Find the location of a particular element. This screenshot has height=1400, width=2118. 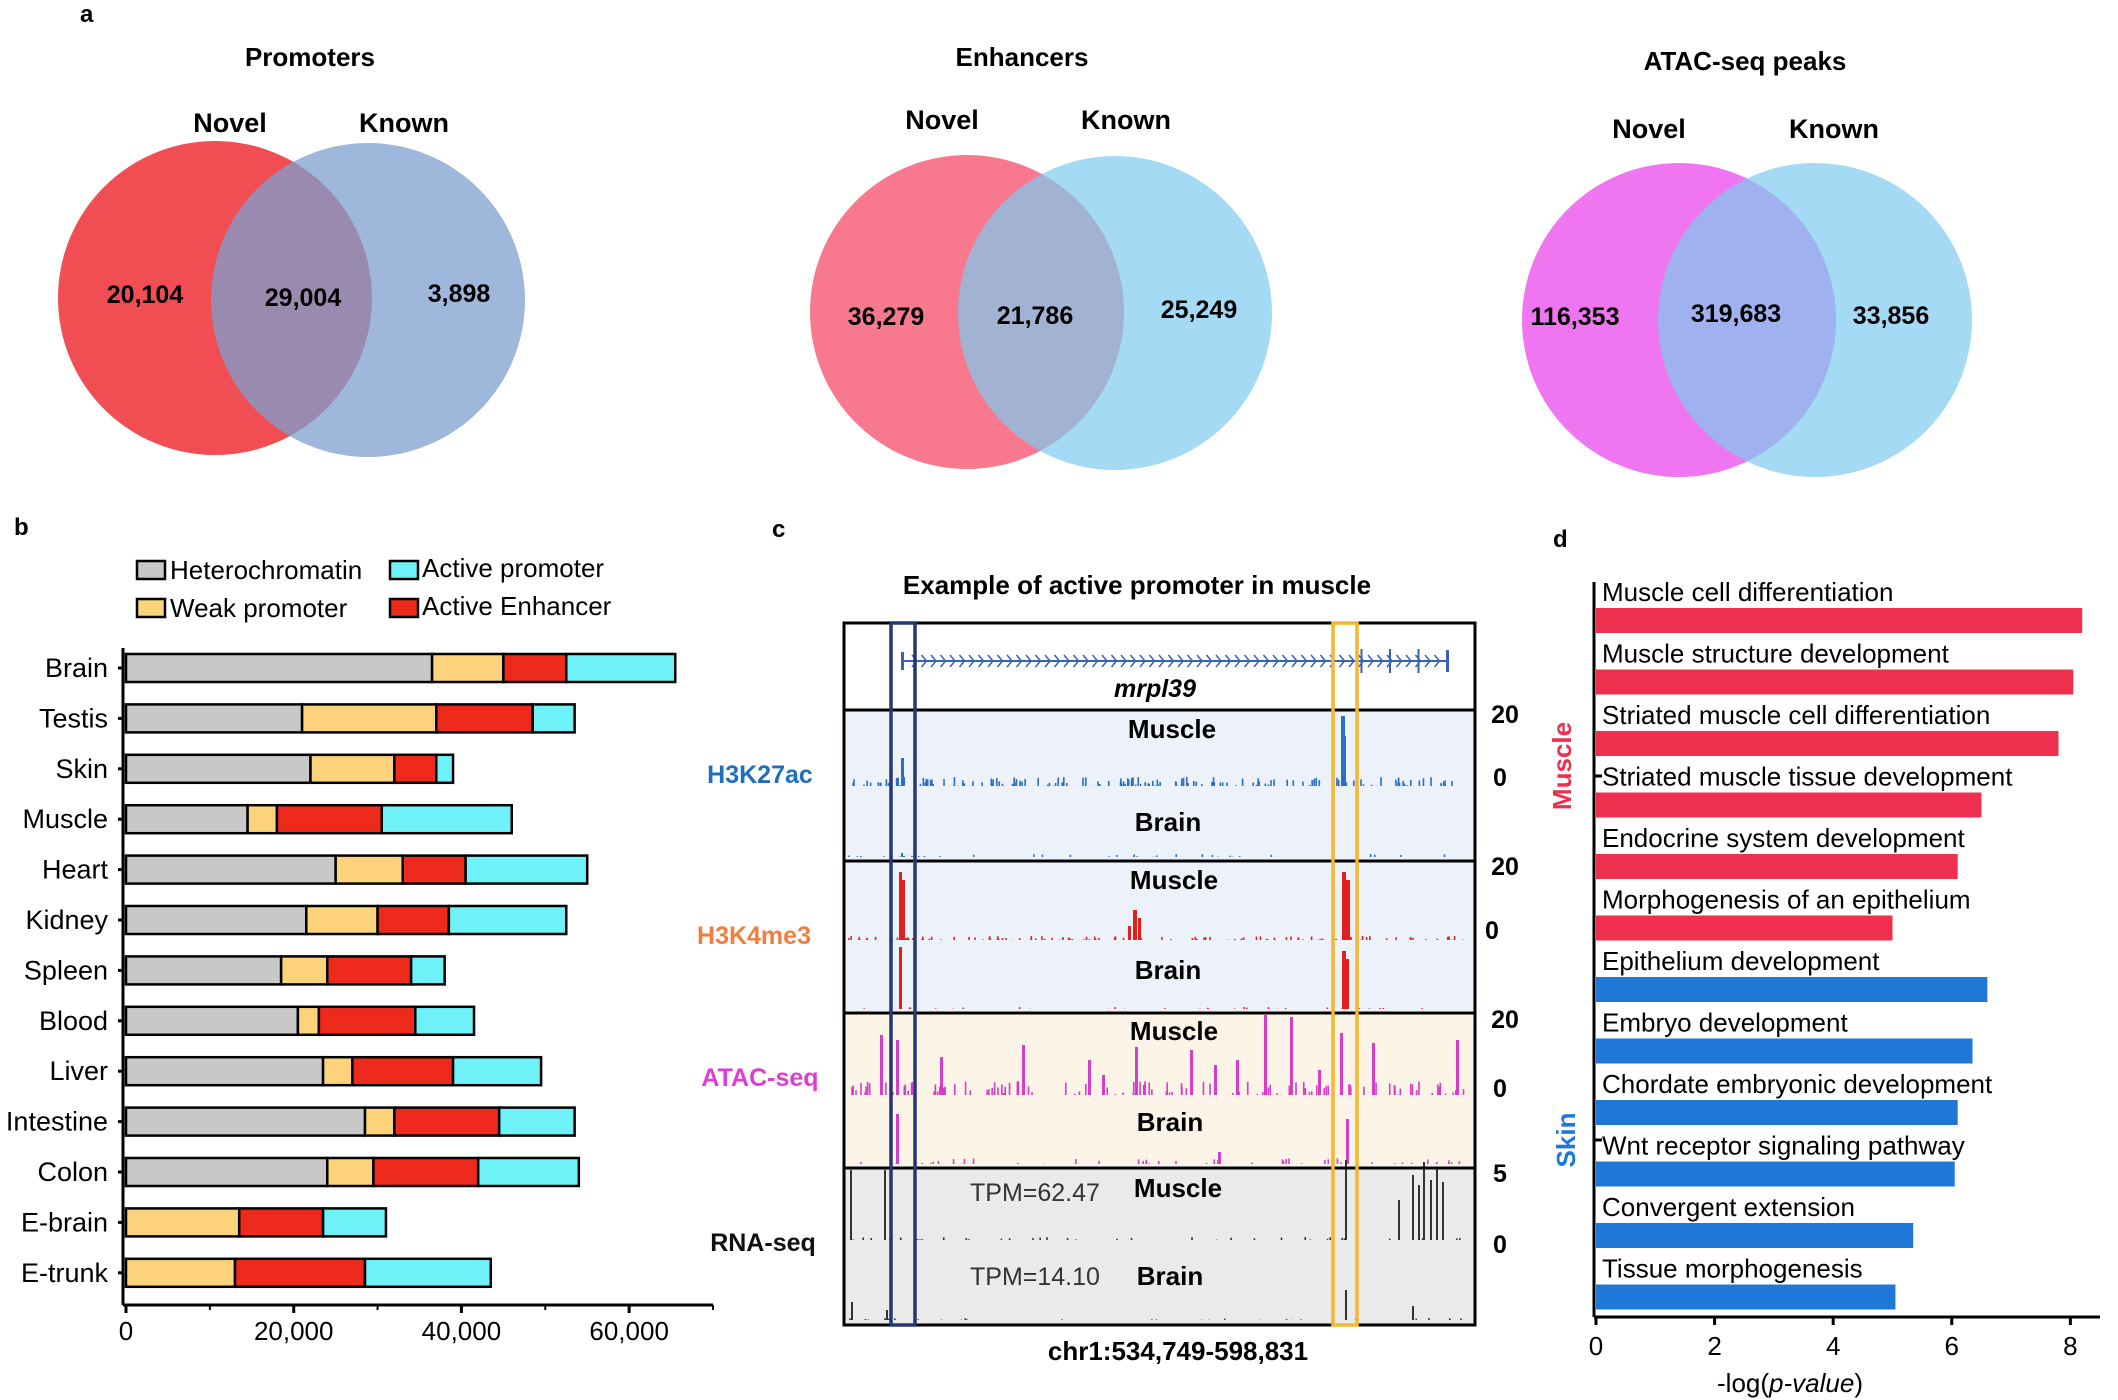

b-bar-kidney-heterochromatin is located at coordinates (216, 920).